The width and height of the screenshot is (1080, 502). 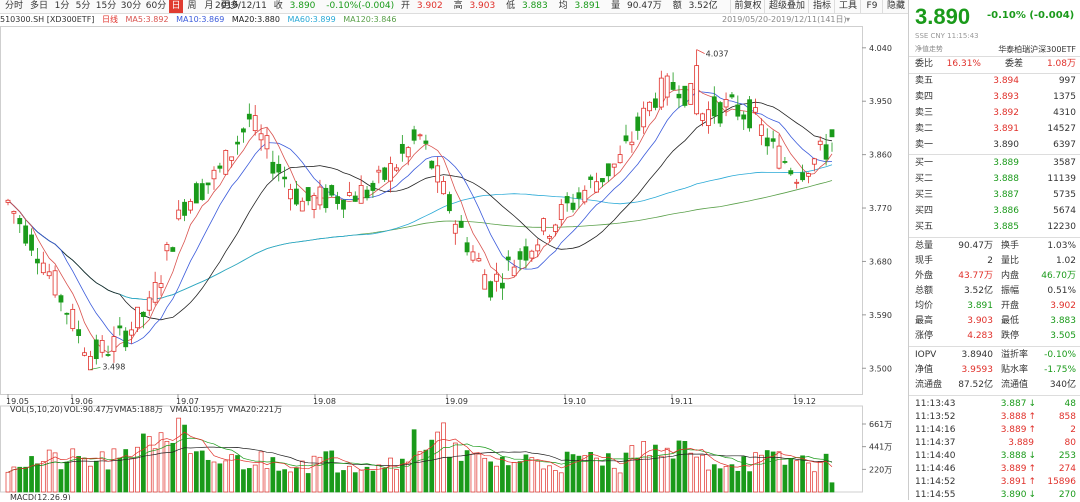 I want to click on price-axis-label: 3.860, so click(x=880, y=155).